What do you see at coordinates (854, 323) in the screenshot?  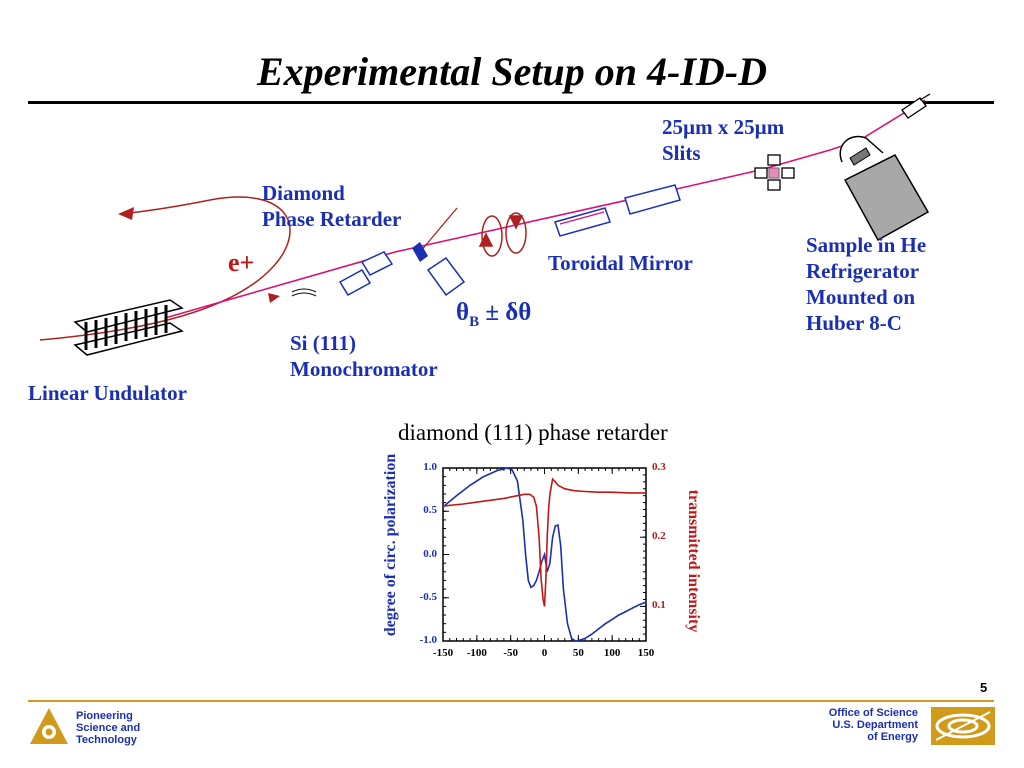 I see `sample-label-line4: Huber 8-C` at bounding box center [854, 323].